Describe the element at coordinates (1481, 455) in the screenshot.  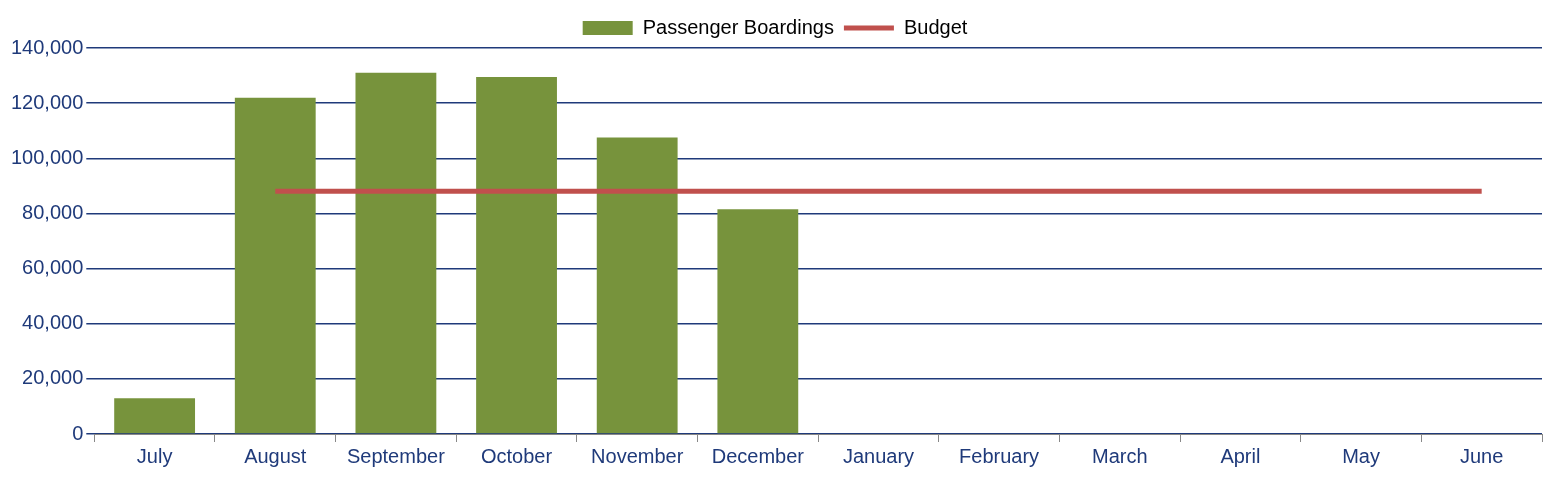
I see `x-tick-label: June` at that location.